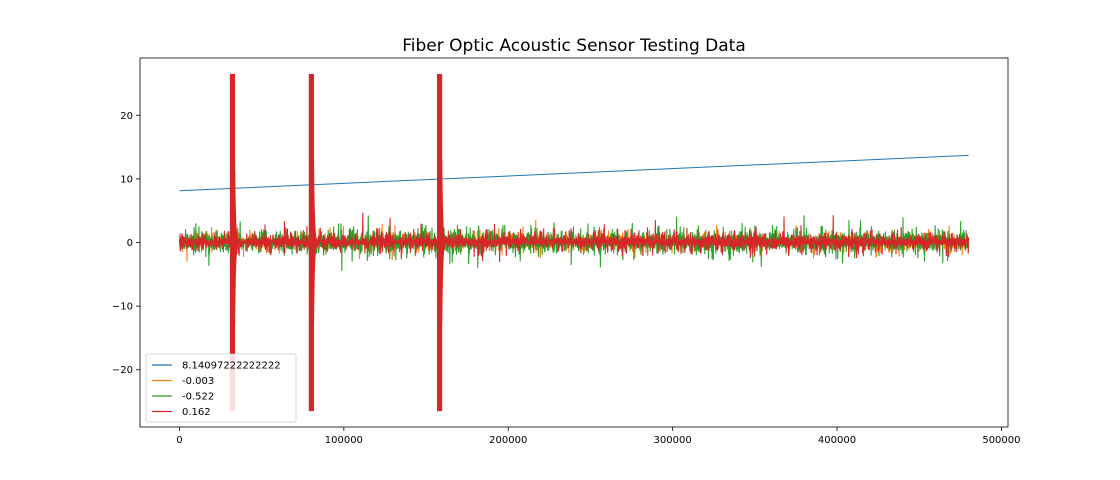  I want to click on legend-box, so click(221, 388).